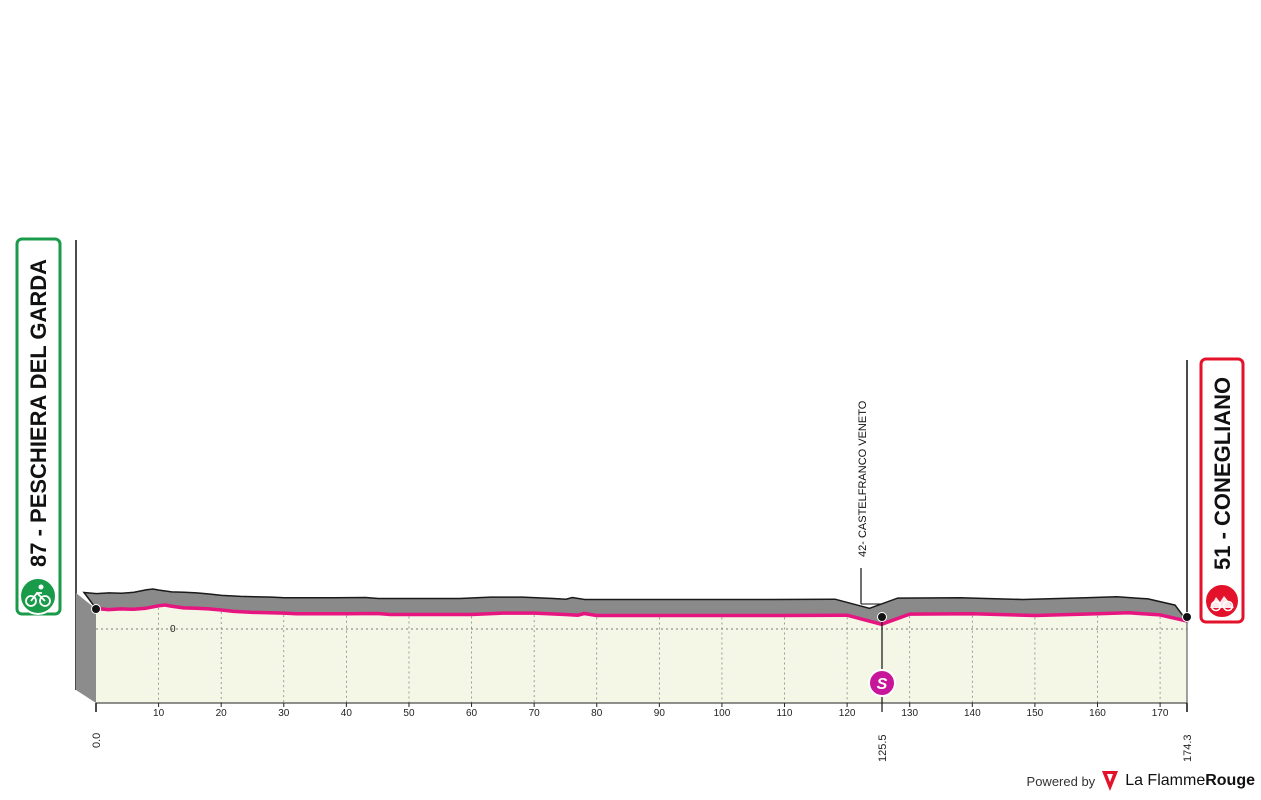  What do you see at coordinates (284, 713) in the screenshot?
I see `x-tick-label: 30` at bounding box center [284, 713].